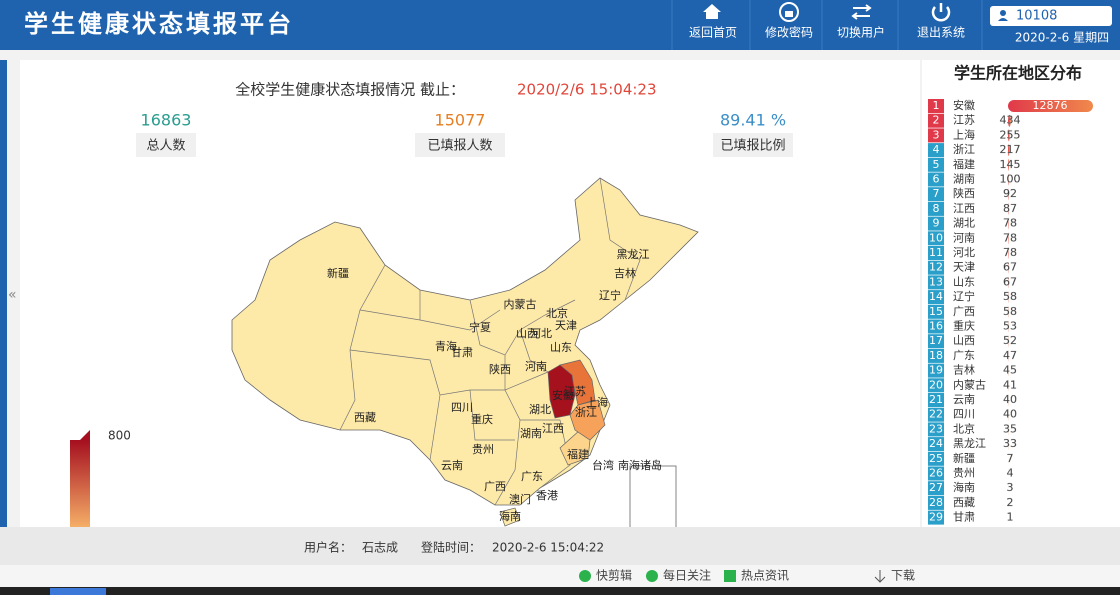 The height and width of the screenshot is (595, 1120). I want to click on map-label: 宁夏, so click(480, 327).